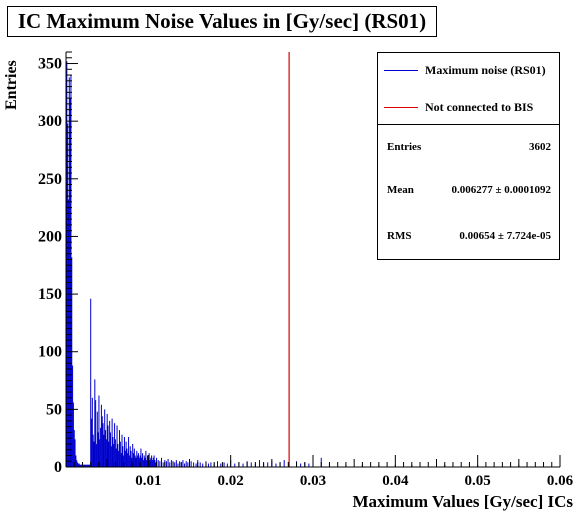 The image size is (581, 516). I want to click on y-tick-label: 200, so click(50, 236).